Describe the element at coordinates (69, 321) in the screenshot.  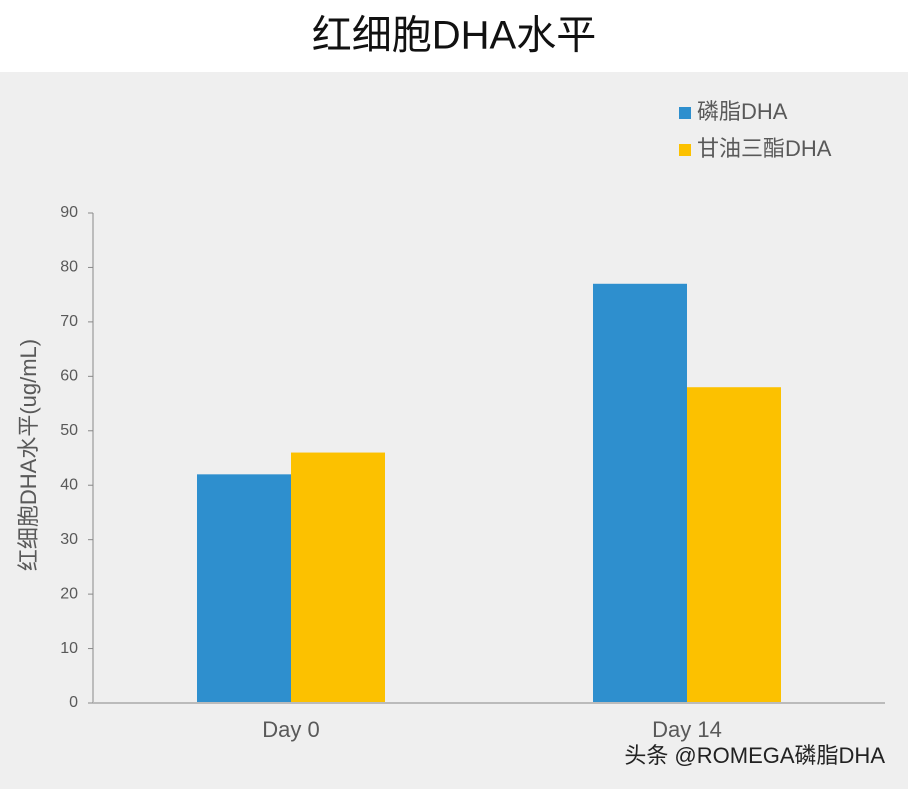
I see `y-tick-label: 70` at that location.